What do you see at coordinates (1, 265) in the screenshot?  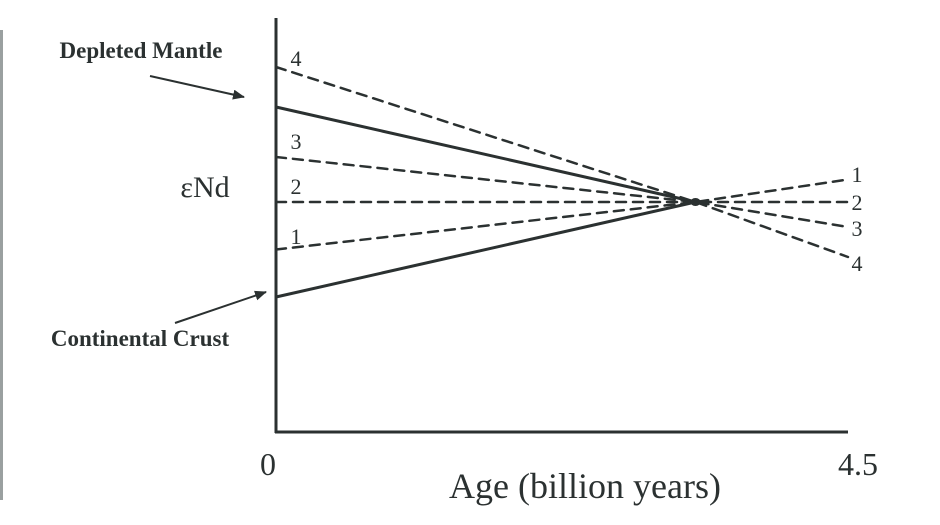 I see `left-border-rule` at bounding box center [1, 265].